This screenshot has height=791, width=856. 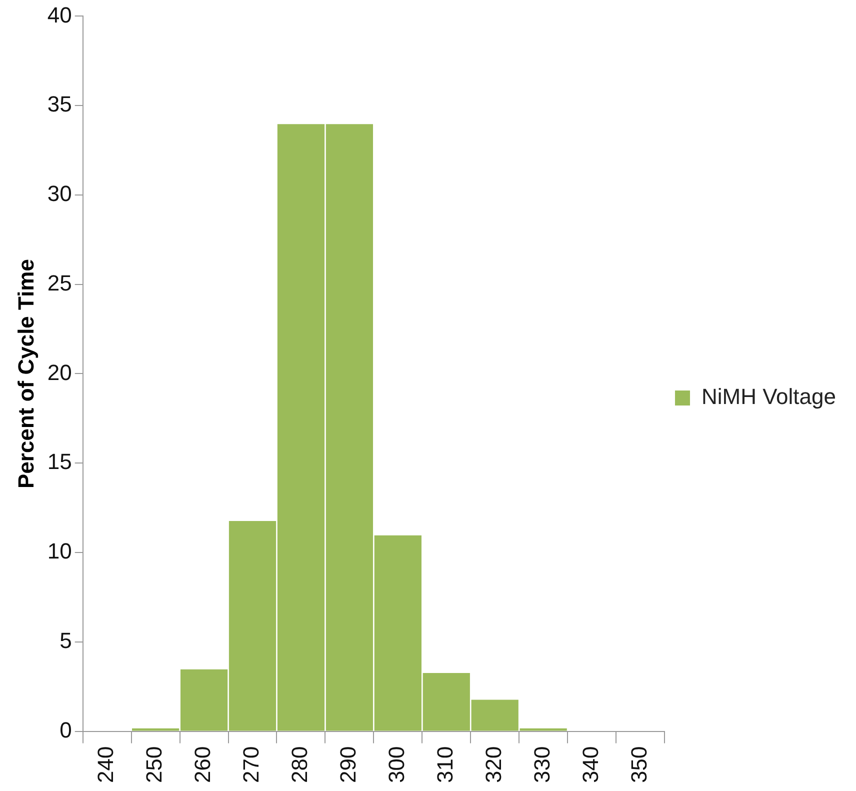 What do you see at coordinates (203, 765) in the screenshot?
I see `x-tick-label: 260` at bounding box center [203, 765].